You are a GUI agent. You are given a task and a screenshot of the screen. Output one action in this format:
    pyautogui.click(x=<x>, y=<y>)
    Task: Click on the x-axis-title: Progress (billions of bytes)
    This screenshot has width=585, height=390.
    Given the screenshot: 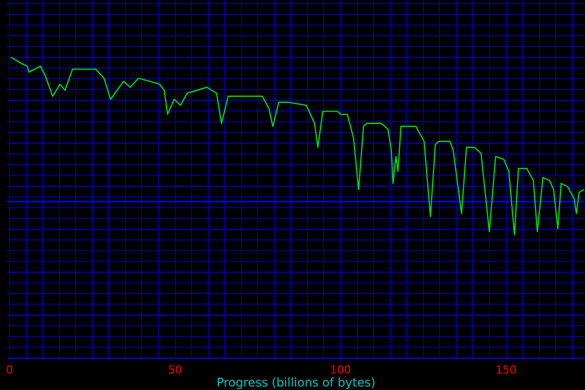 What is the action you would take?
    pyautogui.click(x=296, y=383)
    